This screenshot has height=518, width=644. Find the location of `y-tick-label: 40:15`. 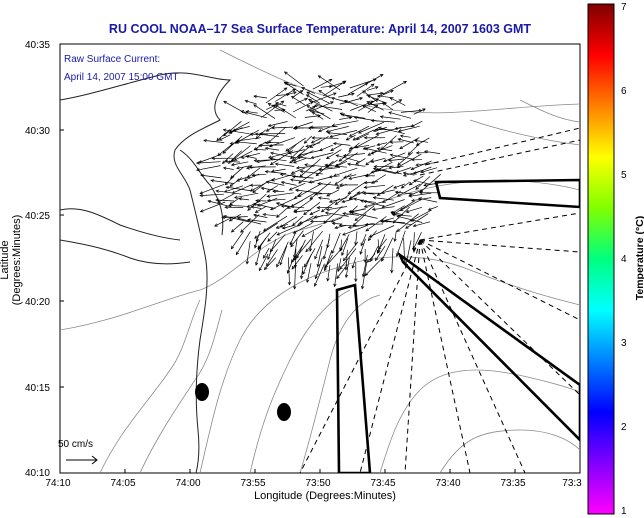

y-tick-label: 40:15 is located at coordinates (37, 388).